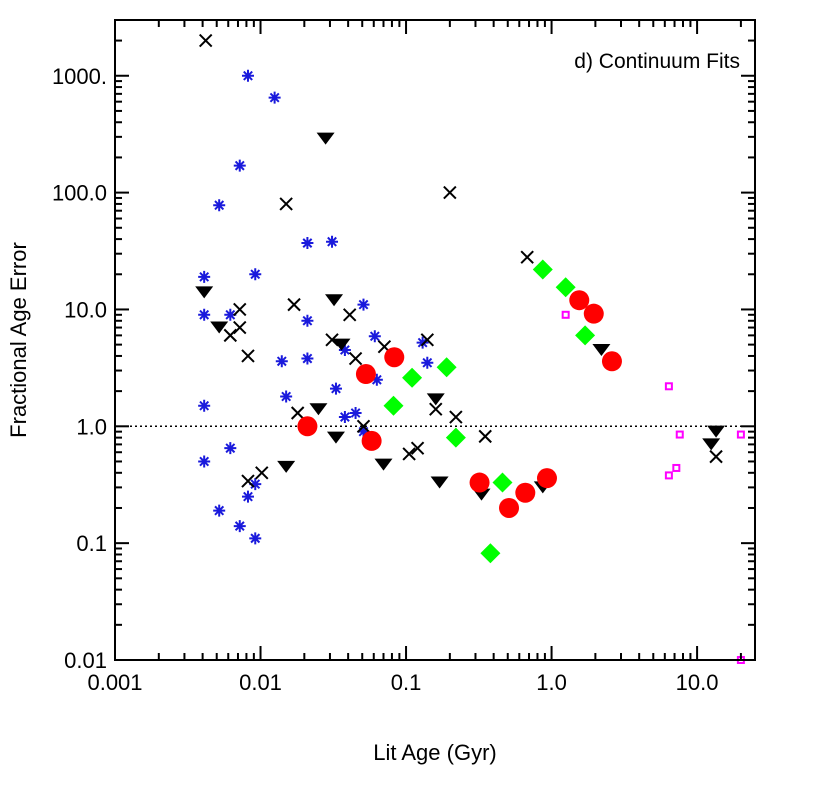  What do you see at coordinates (79, 193) in the screenshot?
I see `y-tick-label: 100.0` at bounding box center [79, 193].